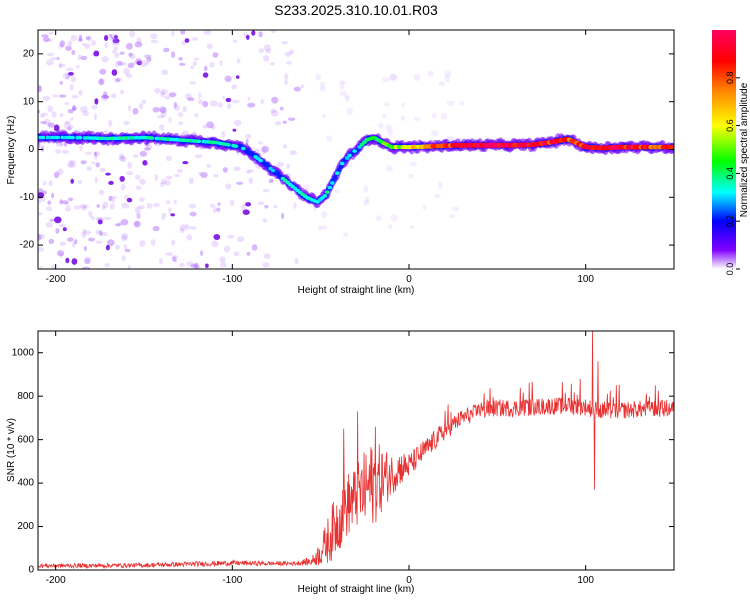 The width and height of the screenshot is (750, 605). What do you see at coordinates (356, 10) in the screenshot?
I see `page-title: S233.2025.310.10.01.R03` at bounding box center [356, 10].